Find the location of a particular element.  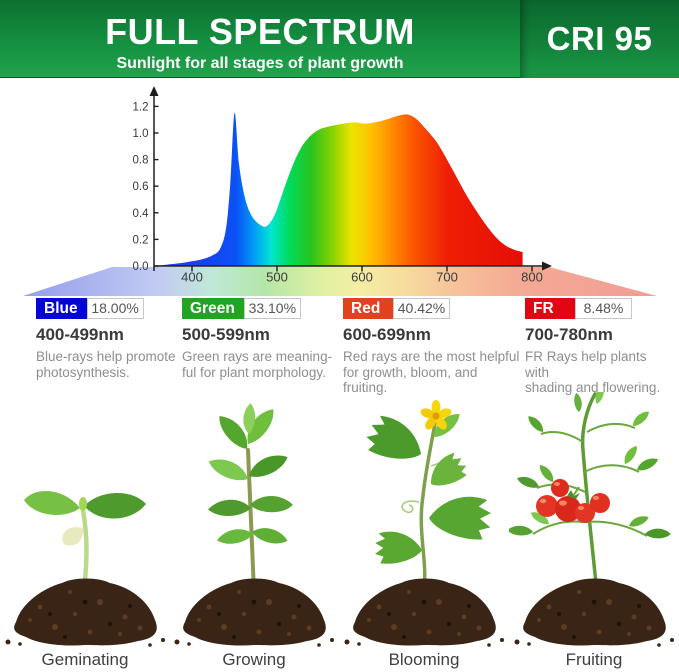

fruiting-plant-illustration is located at coordinates (591, 519).